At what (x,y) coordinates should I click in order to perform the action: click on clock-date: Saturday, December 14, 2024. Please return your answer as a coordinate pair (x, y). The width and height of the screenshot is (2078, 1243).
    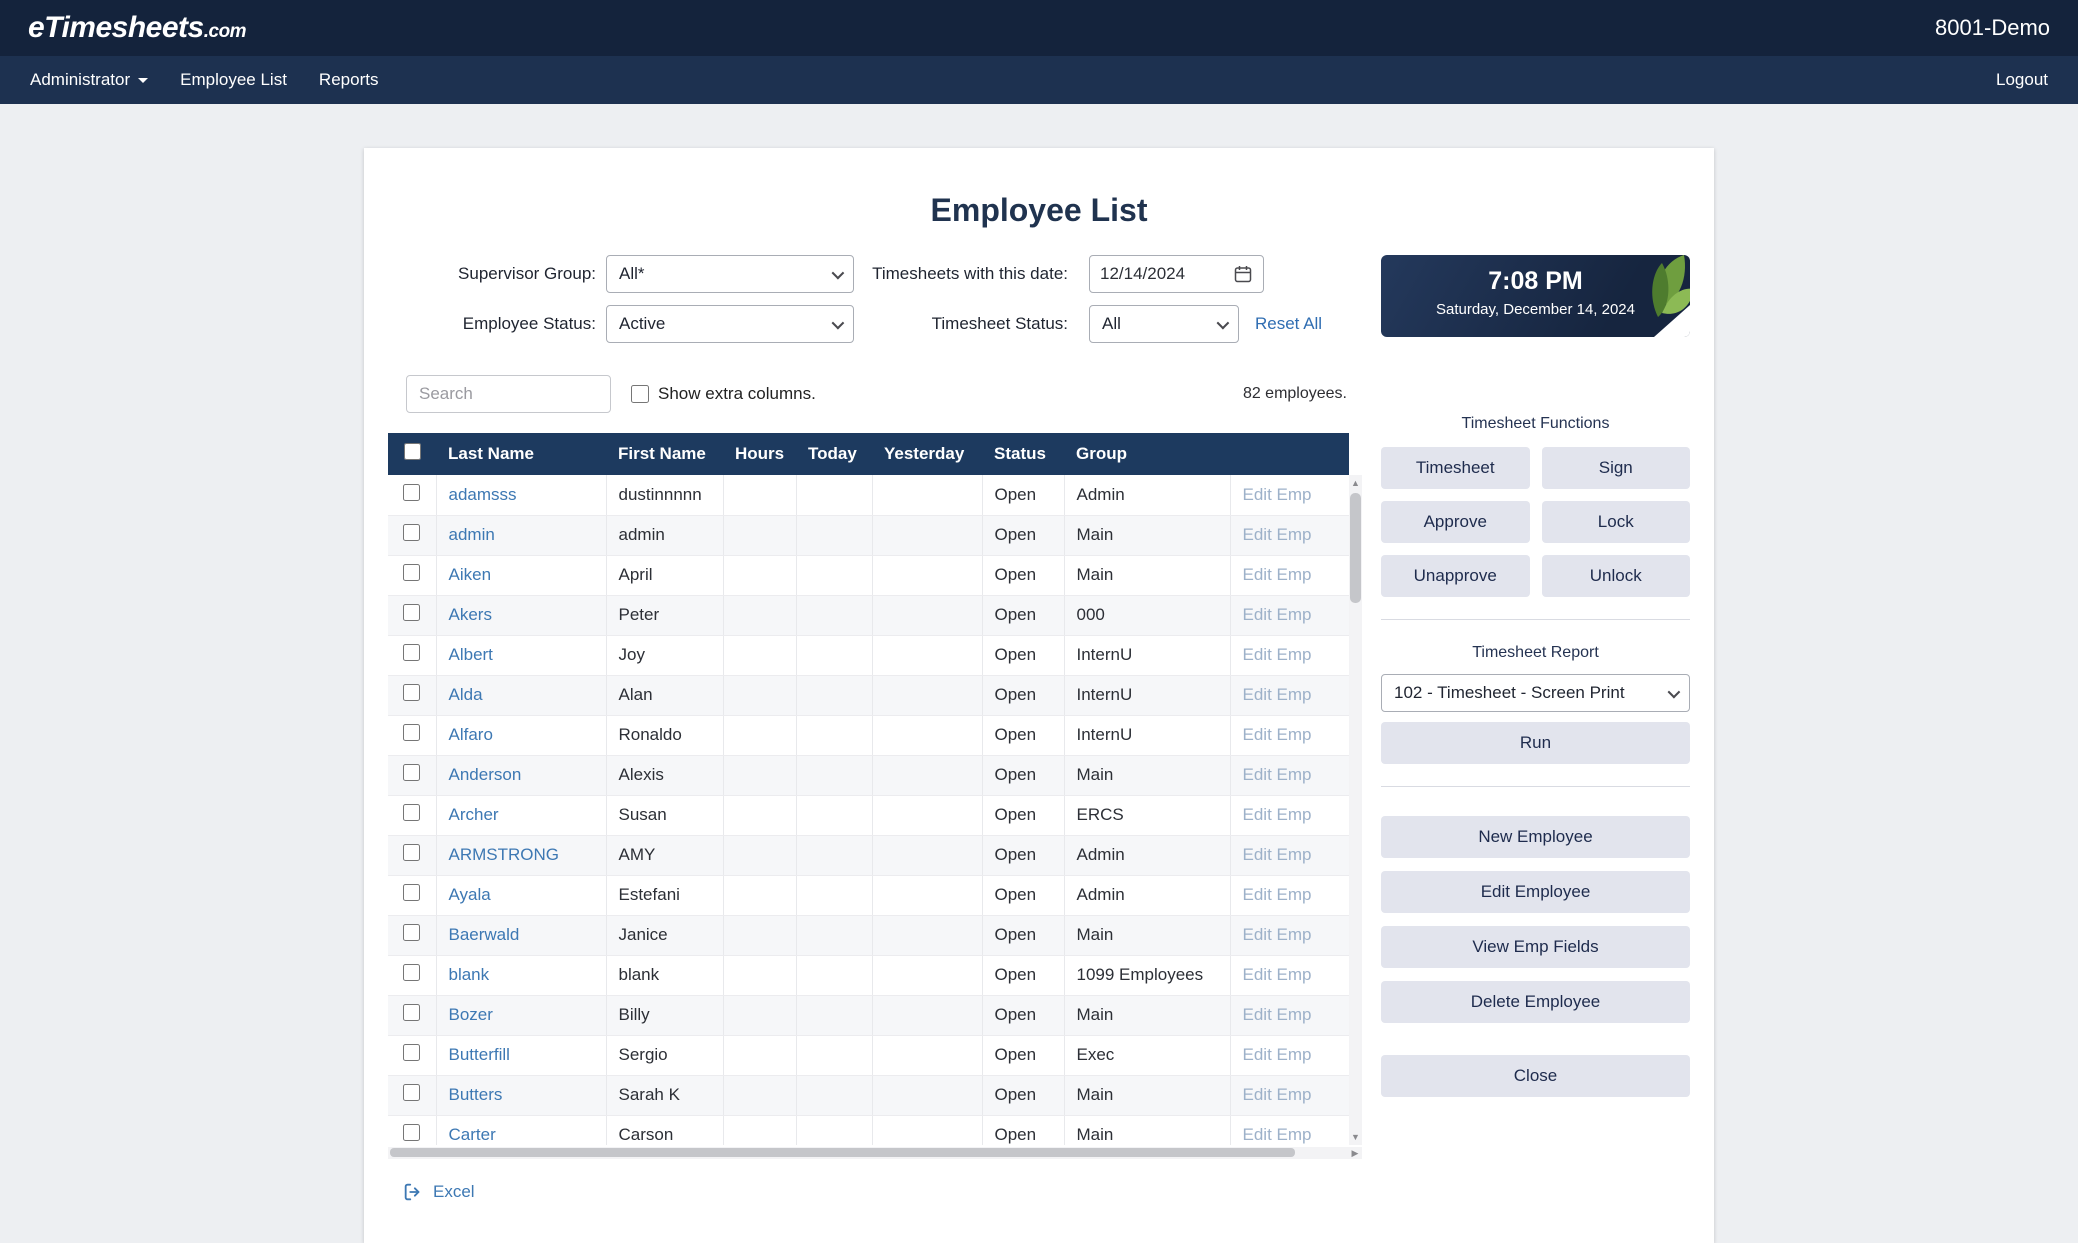
    Looking at the image, I should click on (1535, 309).